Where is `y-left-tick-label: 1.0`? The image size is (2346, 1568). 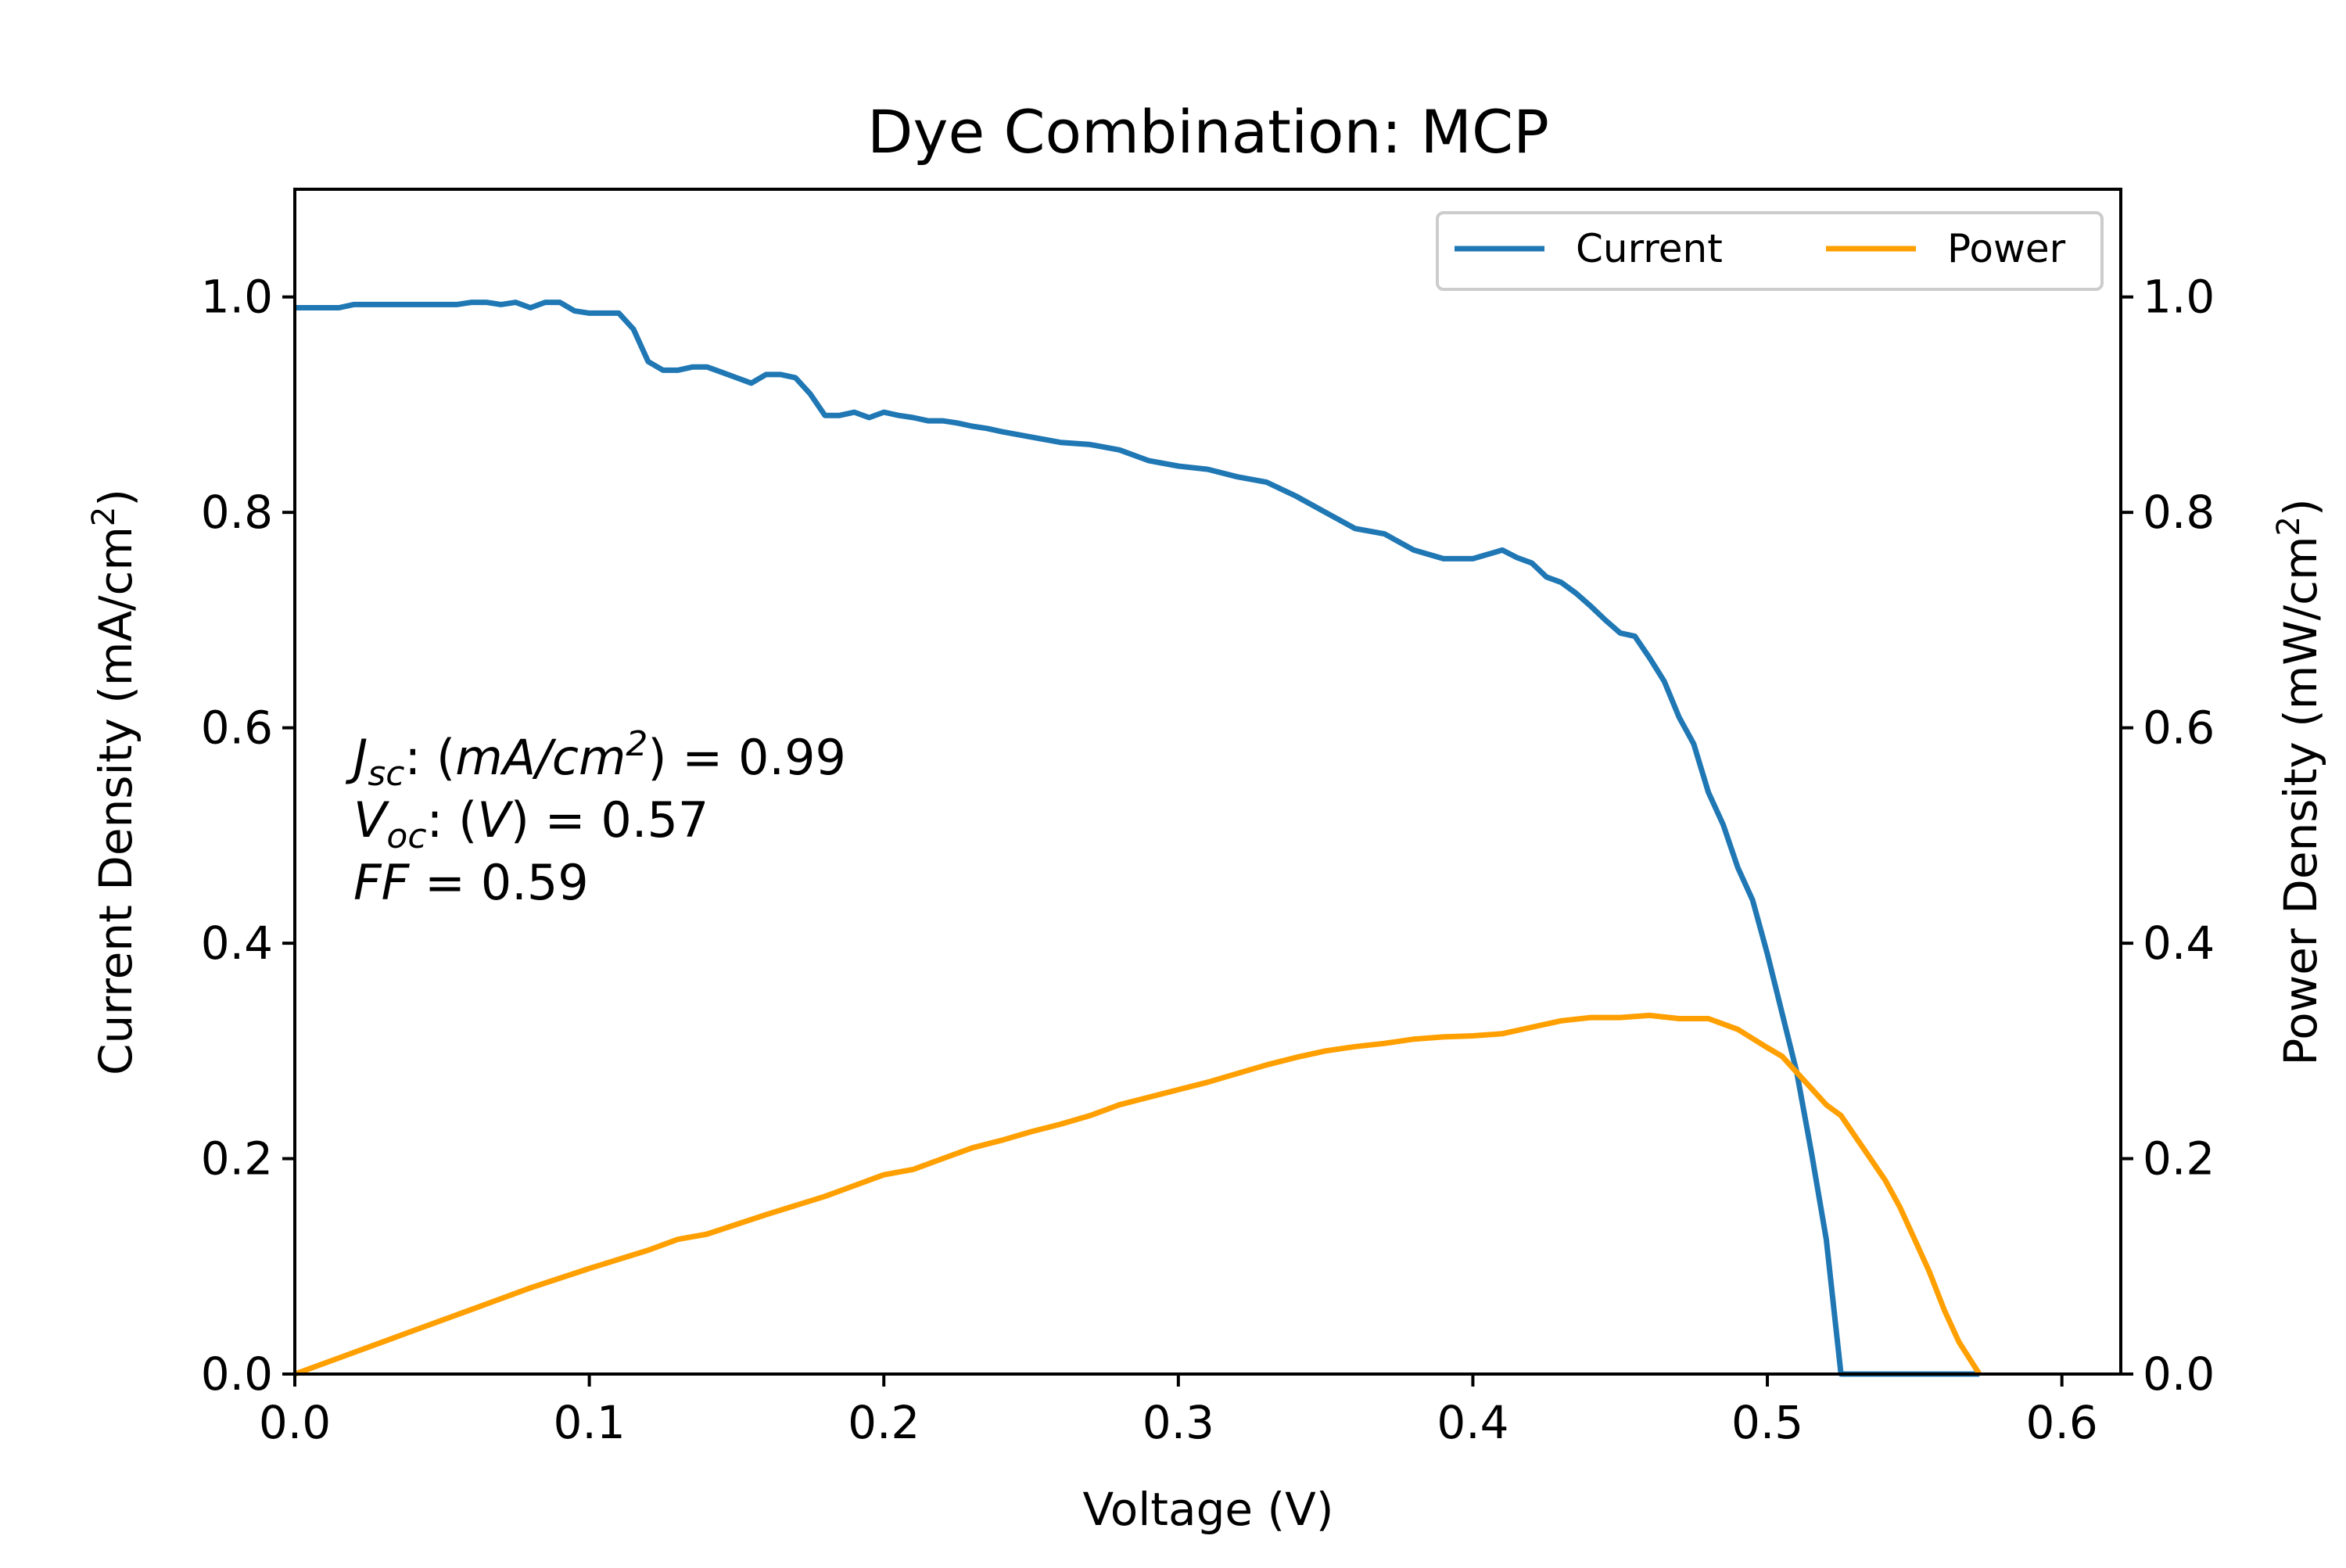 y-left-tick-label: 1.0 is located at coordinates (237, 297).